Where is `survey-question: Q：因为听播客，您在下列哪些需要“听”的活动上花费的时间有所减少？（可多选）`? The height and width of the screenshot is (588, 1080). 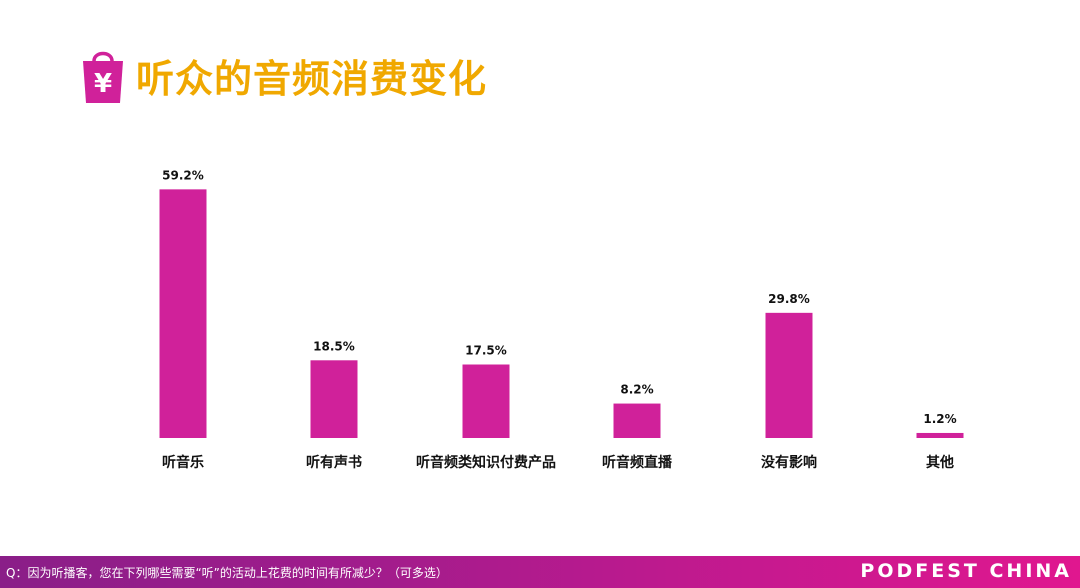
survey-question: Q：因为听播客，您在下列哪些需要“听”的活动上花费的时间有所减少？（可多选） is located at coordinates (227, 573).